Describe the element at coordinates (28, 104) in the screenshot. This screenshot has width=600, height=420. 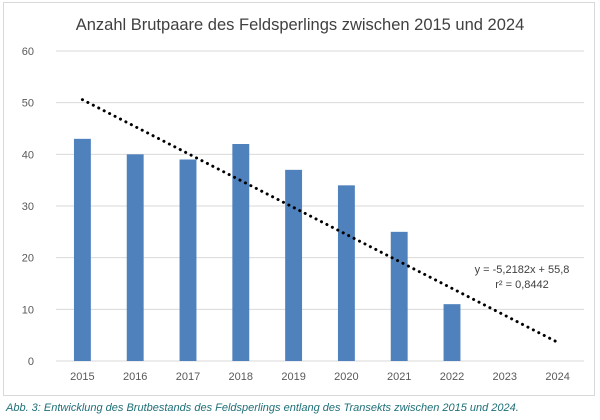
I see `y-tick-label: 50` at that location.